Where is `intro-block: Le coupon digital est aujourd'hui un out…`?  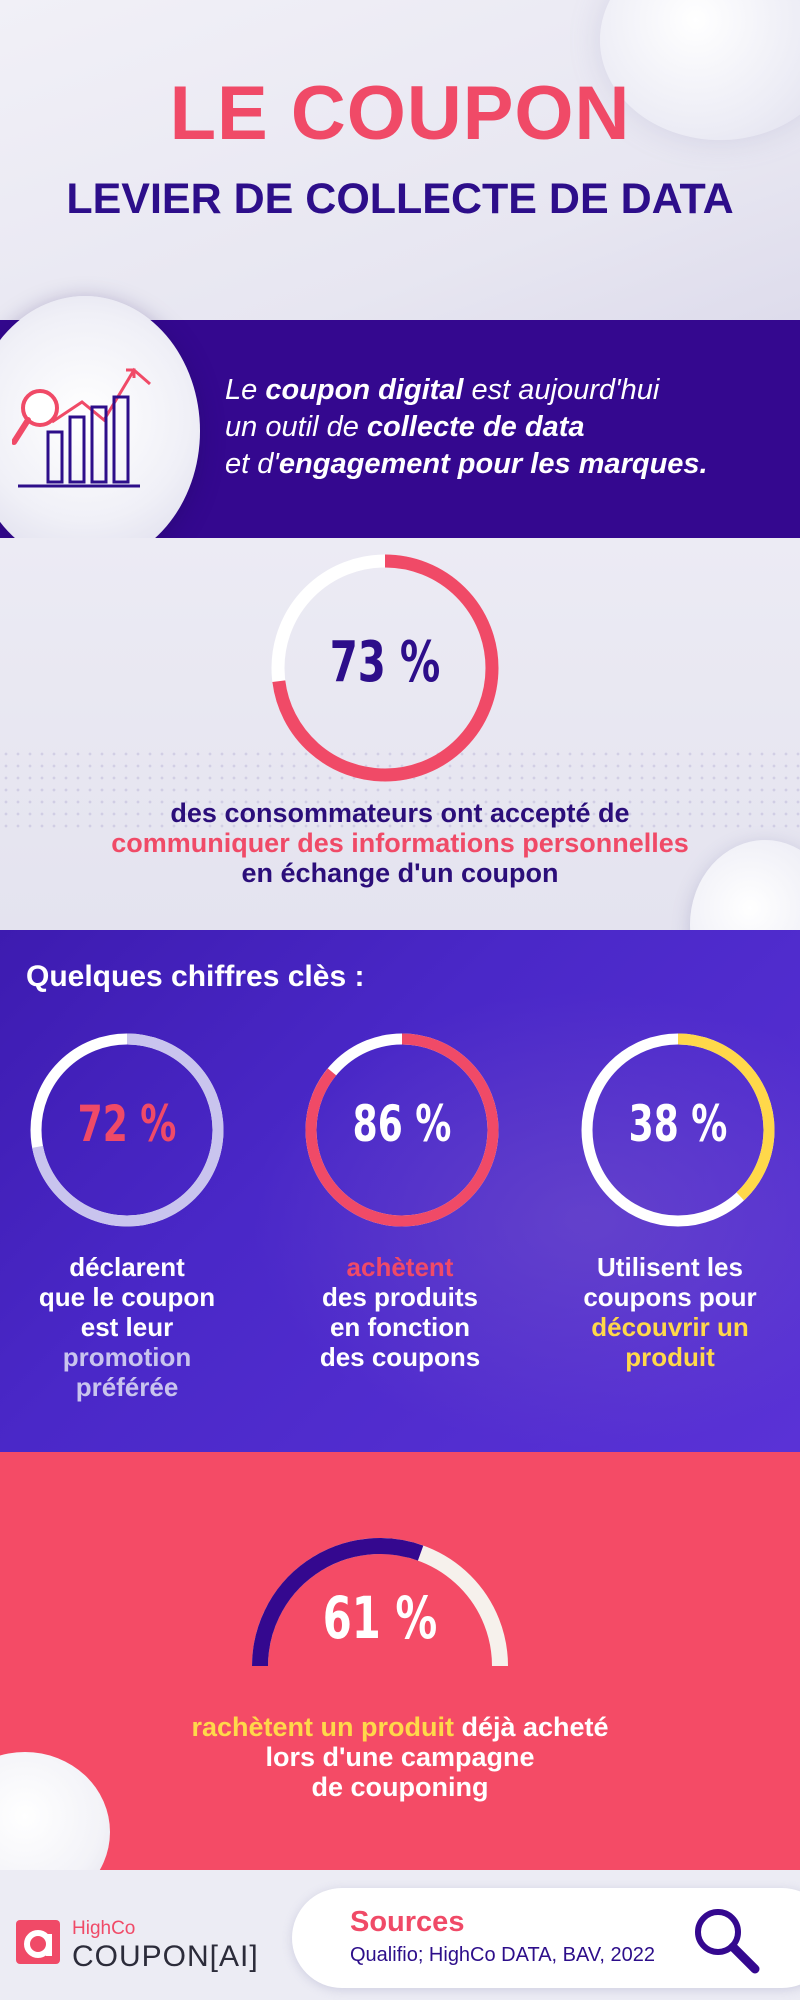
intro-block: Le coupon digital est aujourd'hui un out… is located at coordinates (400, 431).